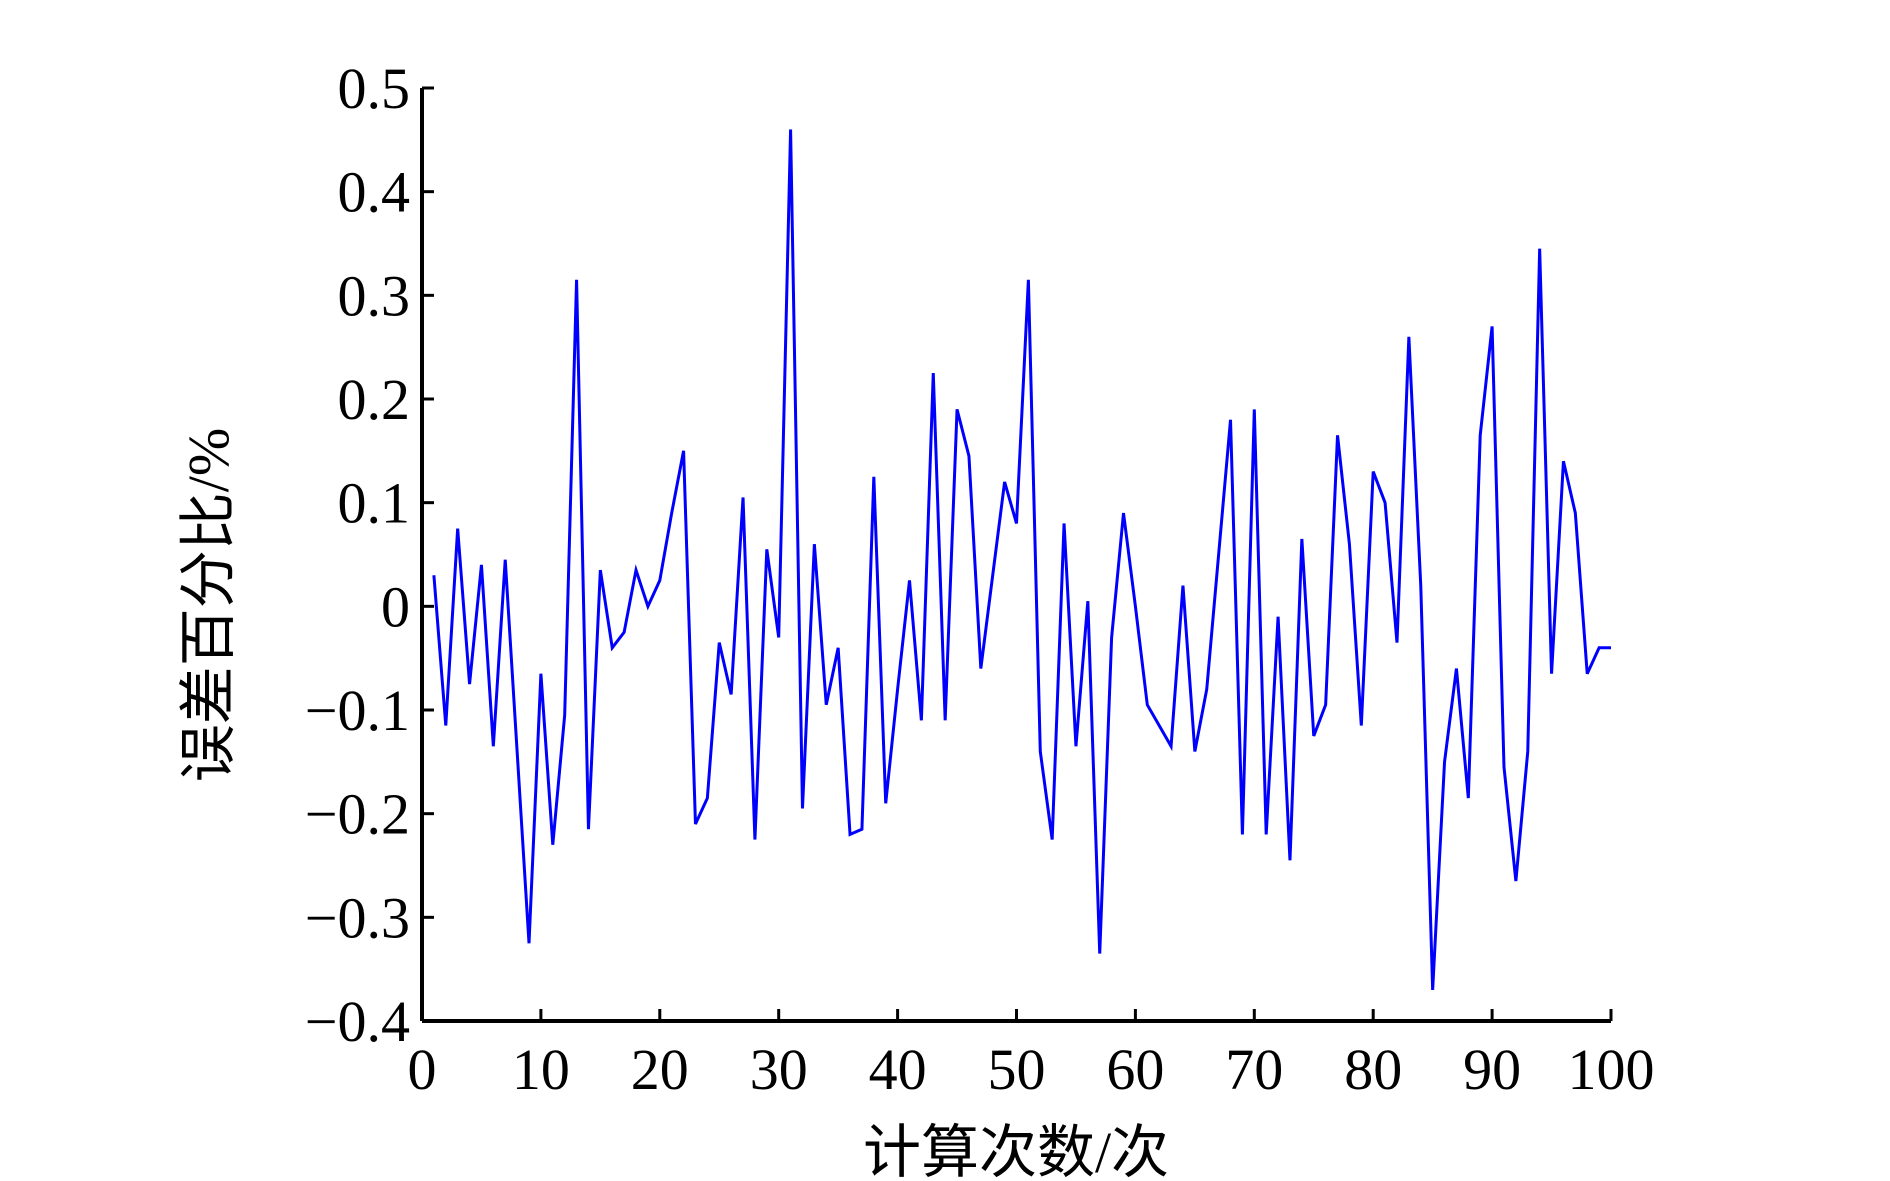  What do you see at coordinates (374, 399) in the screenshot?
I see `y-tick-label: 0.2` at bounding box center [374, 399].